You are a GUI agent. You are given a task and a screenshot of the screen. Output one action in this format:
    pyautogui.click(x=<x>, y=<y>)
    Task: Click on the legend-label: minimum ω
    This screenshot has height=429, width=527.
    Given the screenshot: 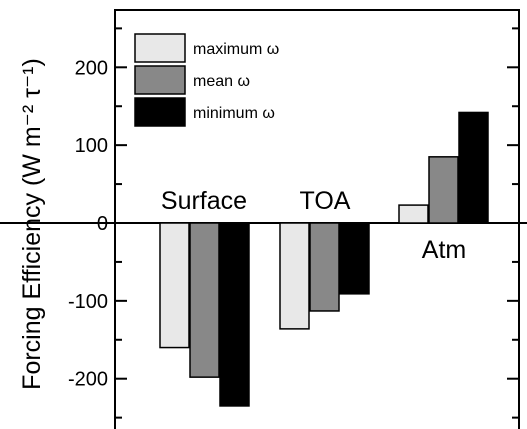 What is the action you would take?
    pyautogui.click(x=234, y=113)
    